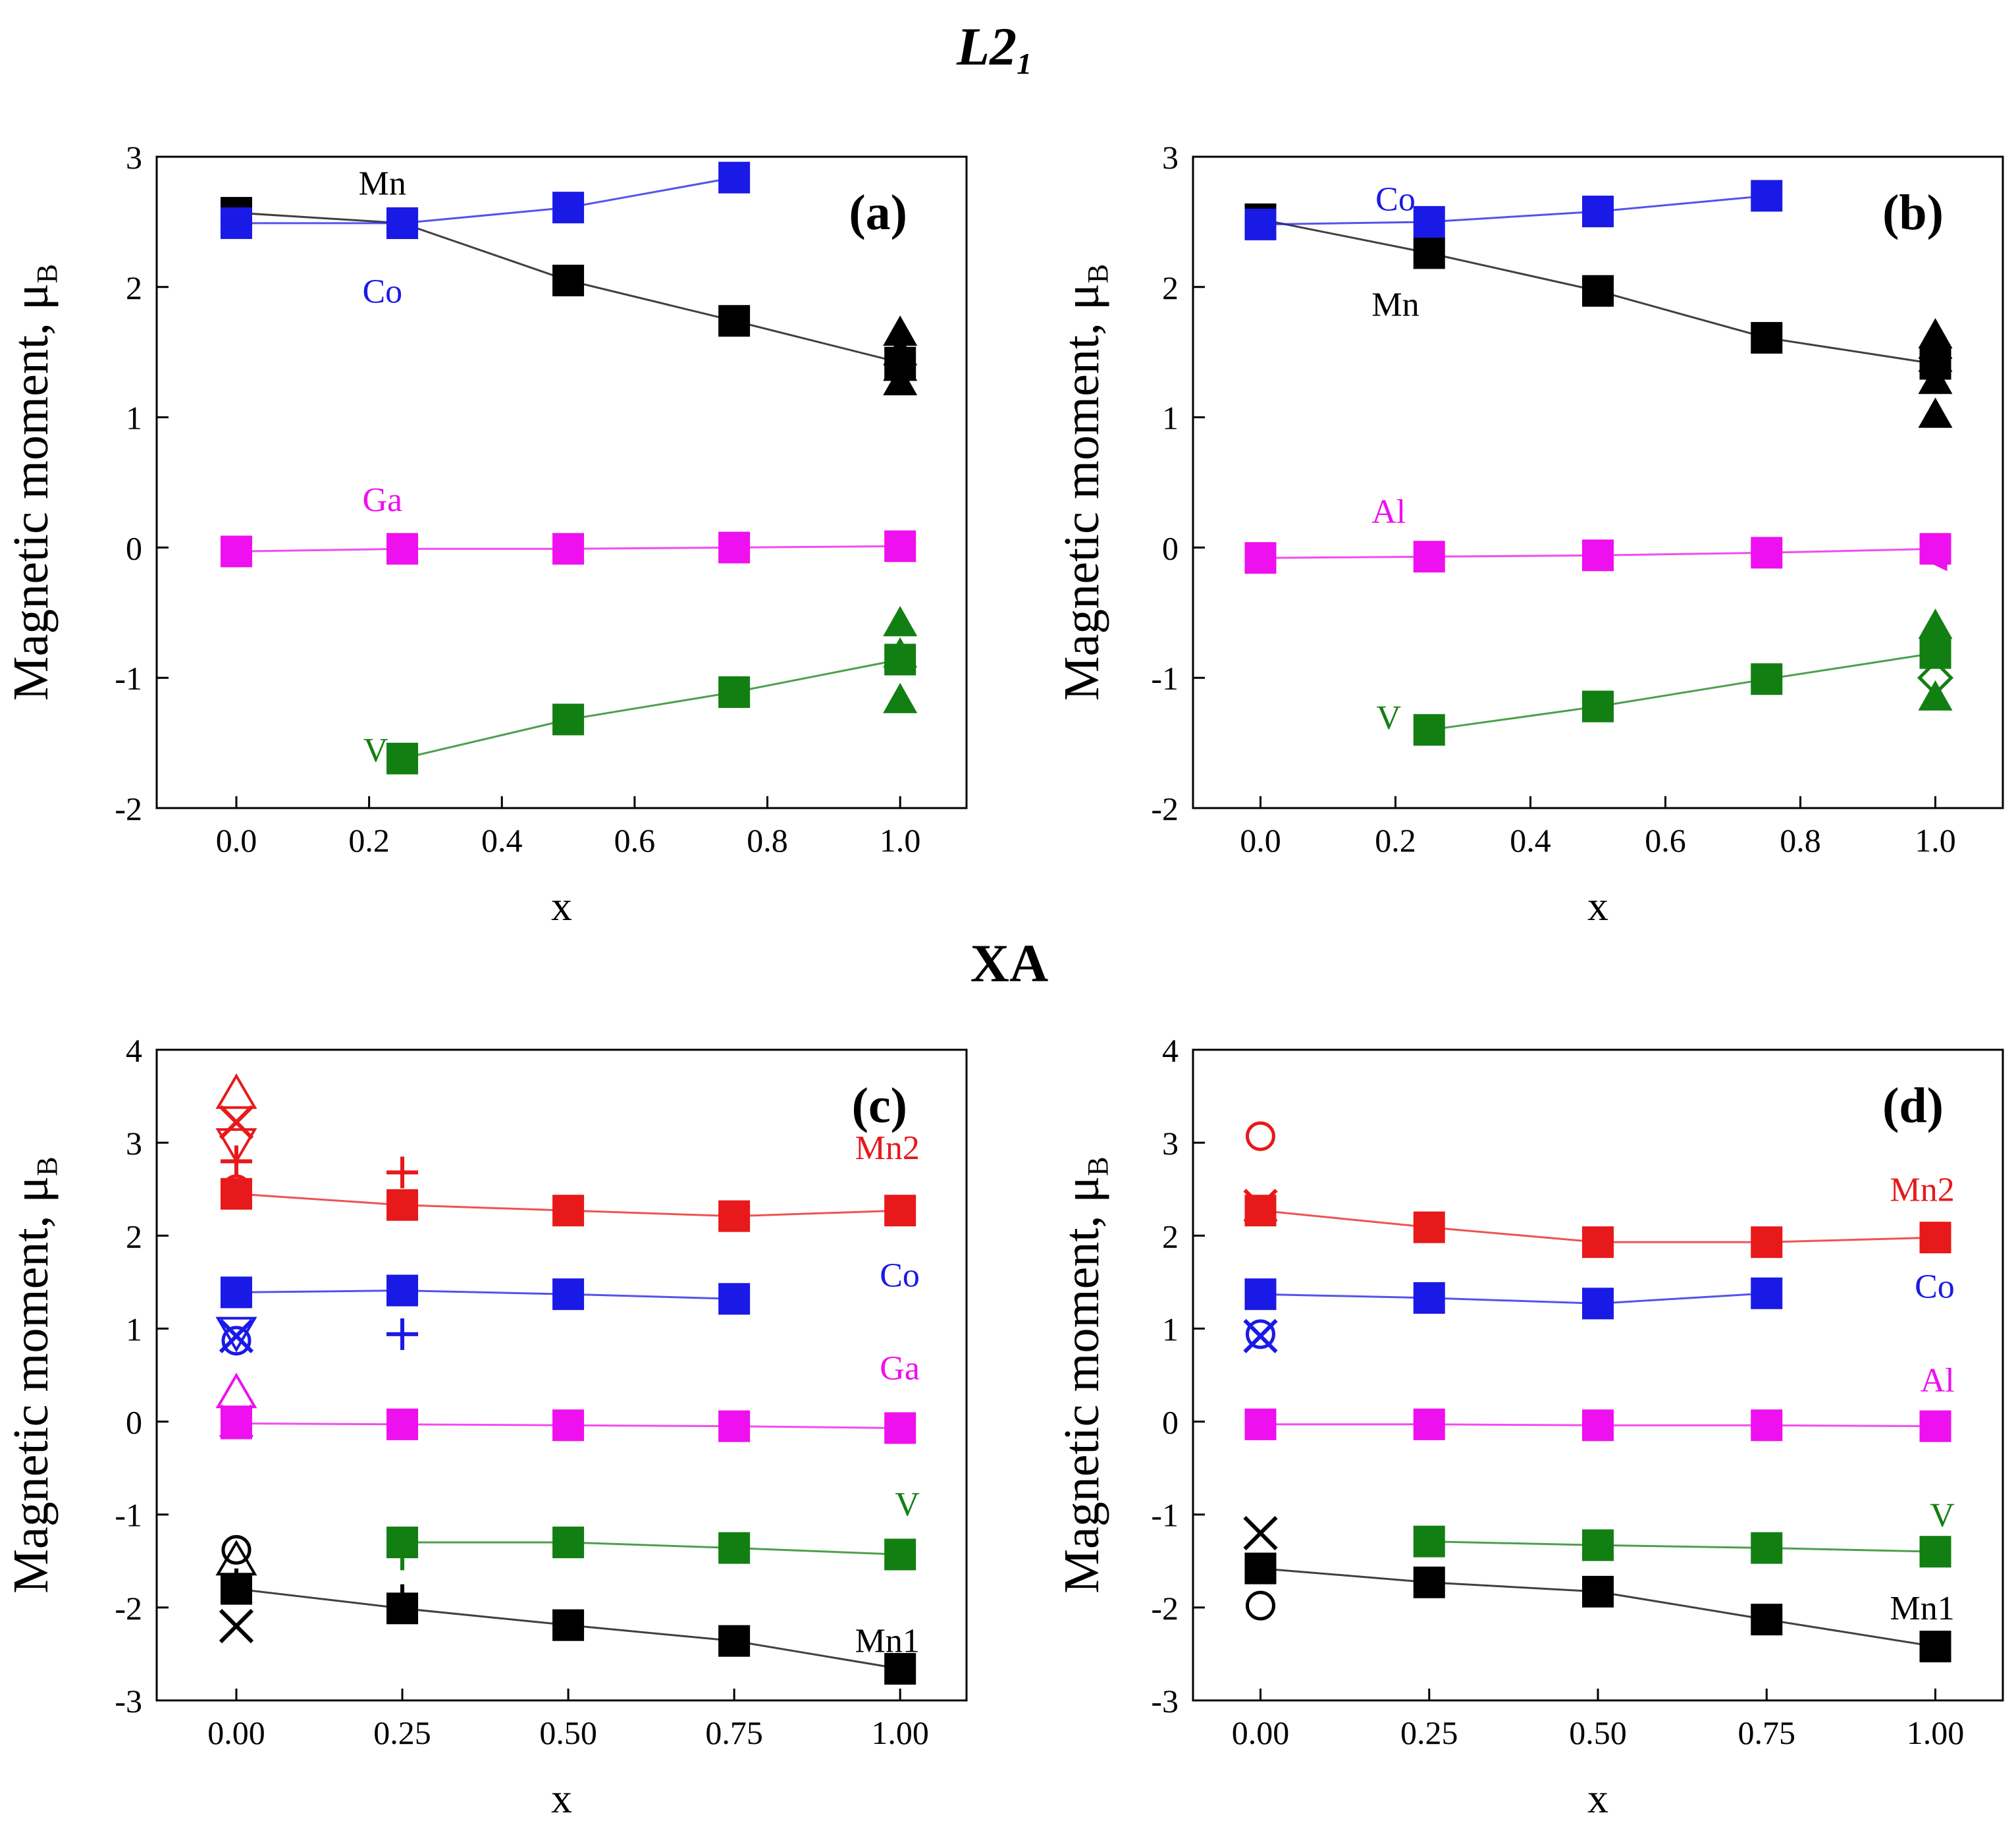 The image size is (2016, 1844). What do you see at coordinates (1513, 1298) in the screenshot?
I see `series-line-co` at bounding box center [1513, 1298].